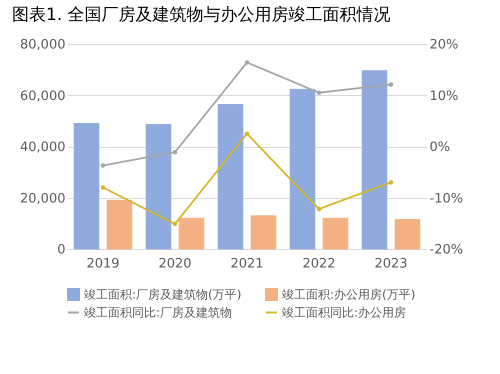 This screenshot has width=500, height=374. Describe the element at coordinates (344, 313) in the screenshot. I see `legend-label: 竣工面积同比:办公用房` at that location.